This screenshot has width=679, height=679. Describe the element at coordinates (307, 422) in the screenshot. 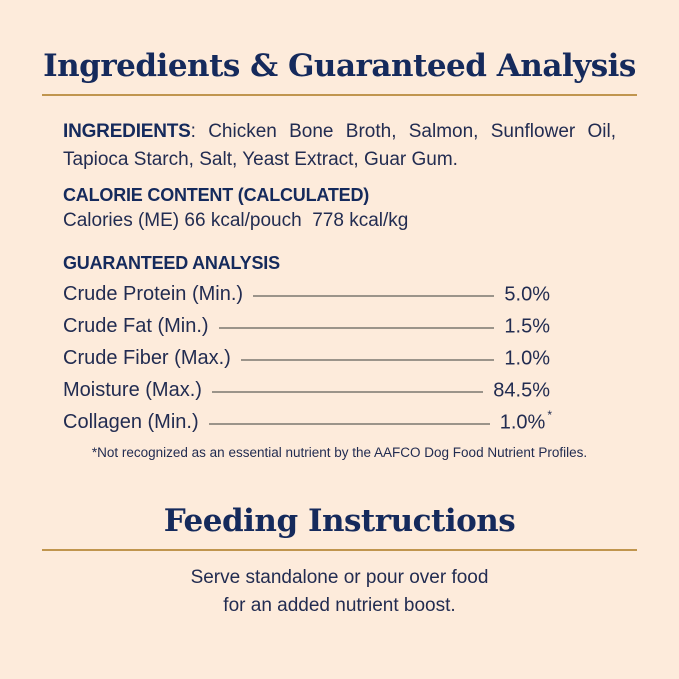

I see `analysis-row-collagen: Collagen (Min.) 1.0% *` at that location.